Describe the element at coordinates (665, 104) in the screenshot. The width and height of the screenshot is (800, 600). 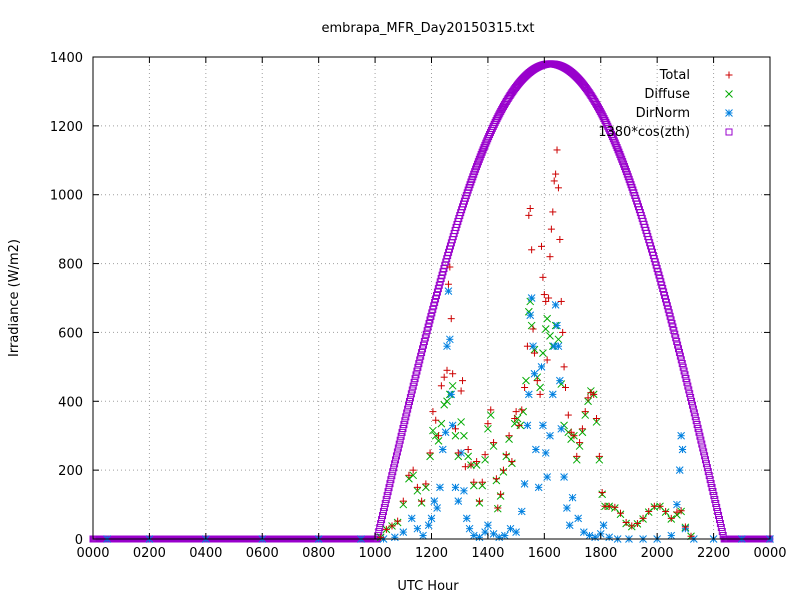
I see `legend: Total Diffuse DirNorm 1380*cos(zth)` at that location.